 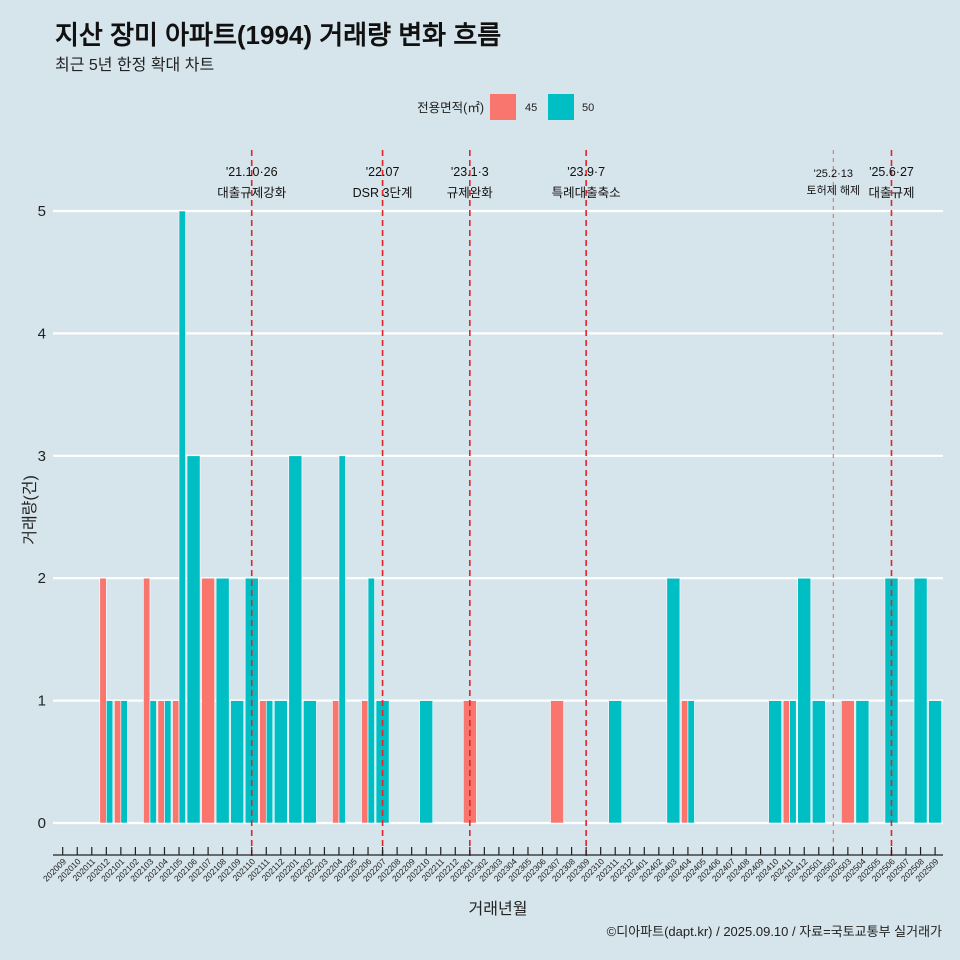 What do you see at coordinates (42, 578) in the screenshot?
I see `y-tick-label: 2` at bounding box center [42, 578].